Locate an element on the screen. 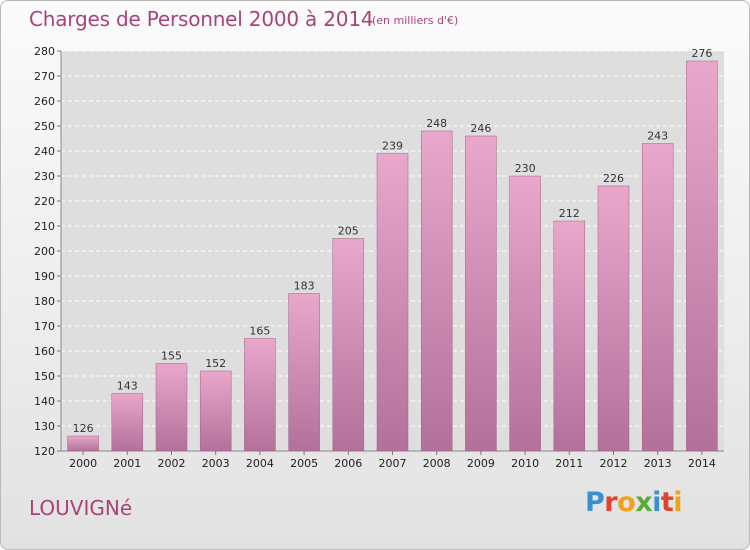 The width and height of the screenshot is (750, 550). x-tick-label: 2005 is located at coordinates (304, 463).